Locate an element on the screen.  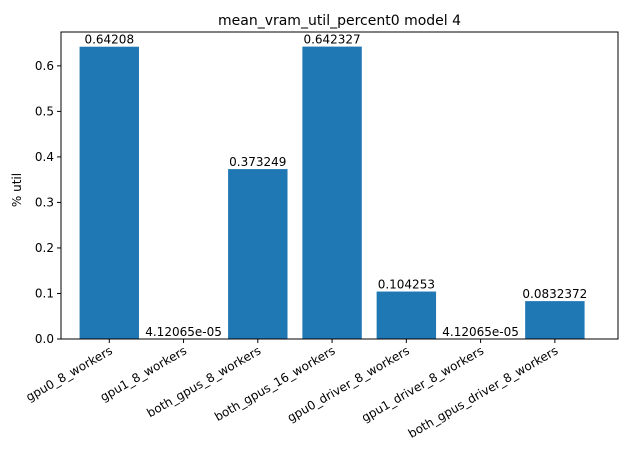
y-tick-label: 0.6 is located at coordinates (44, 66).